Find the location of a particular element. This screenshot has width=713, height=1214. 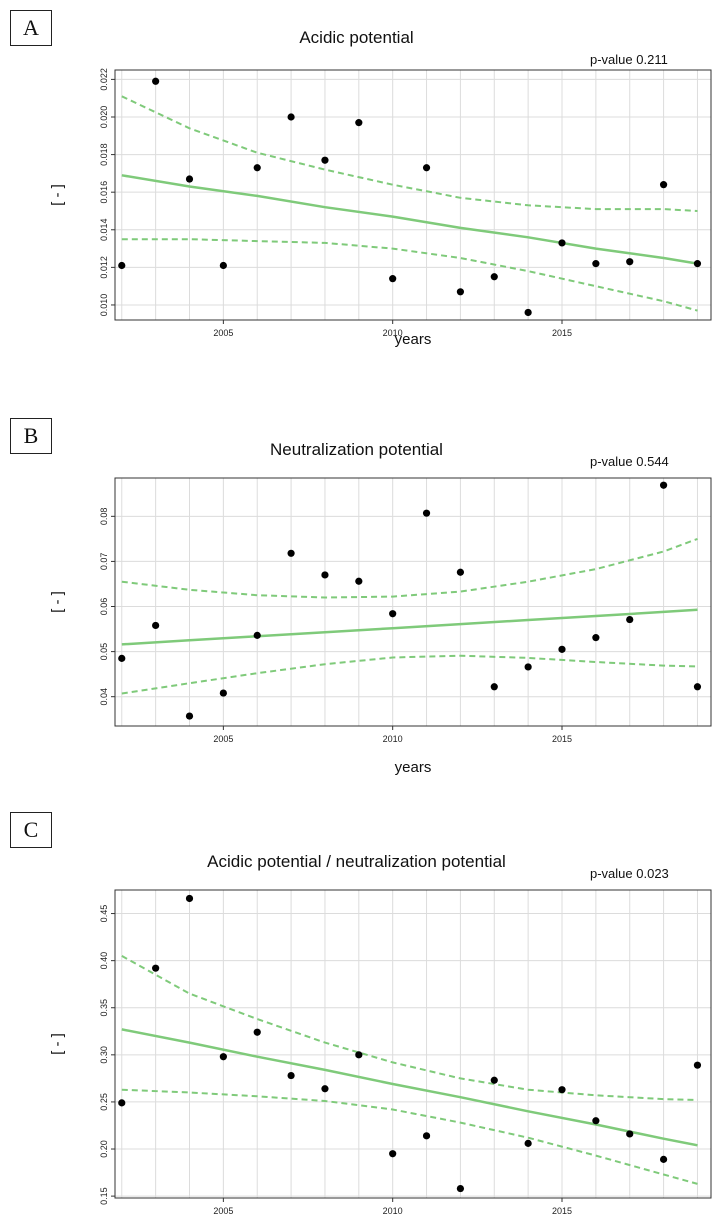

y-tick-label: 0.20 is located at coordinates (104, 1149).